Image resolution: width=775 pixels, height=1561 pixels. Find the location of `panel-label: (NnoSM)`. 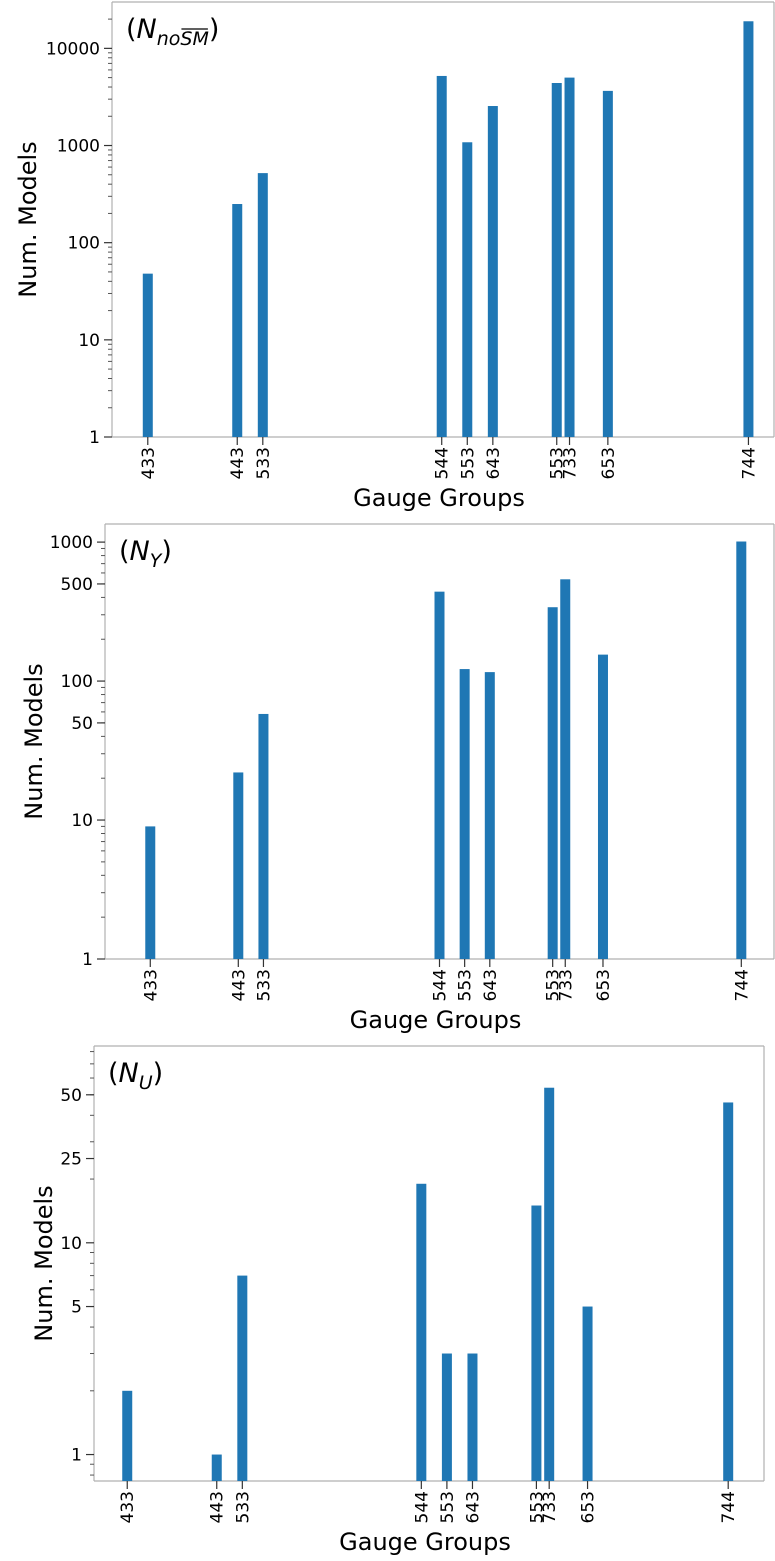

panel-label: (NnoSM) is located at coordinates (172, 32).